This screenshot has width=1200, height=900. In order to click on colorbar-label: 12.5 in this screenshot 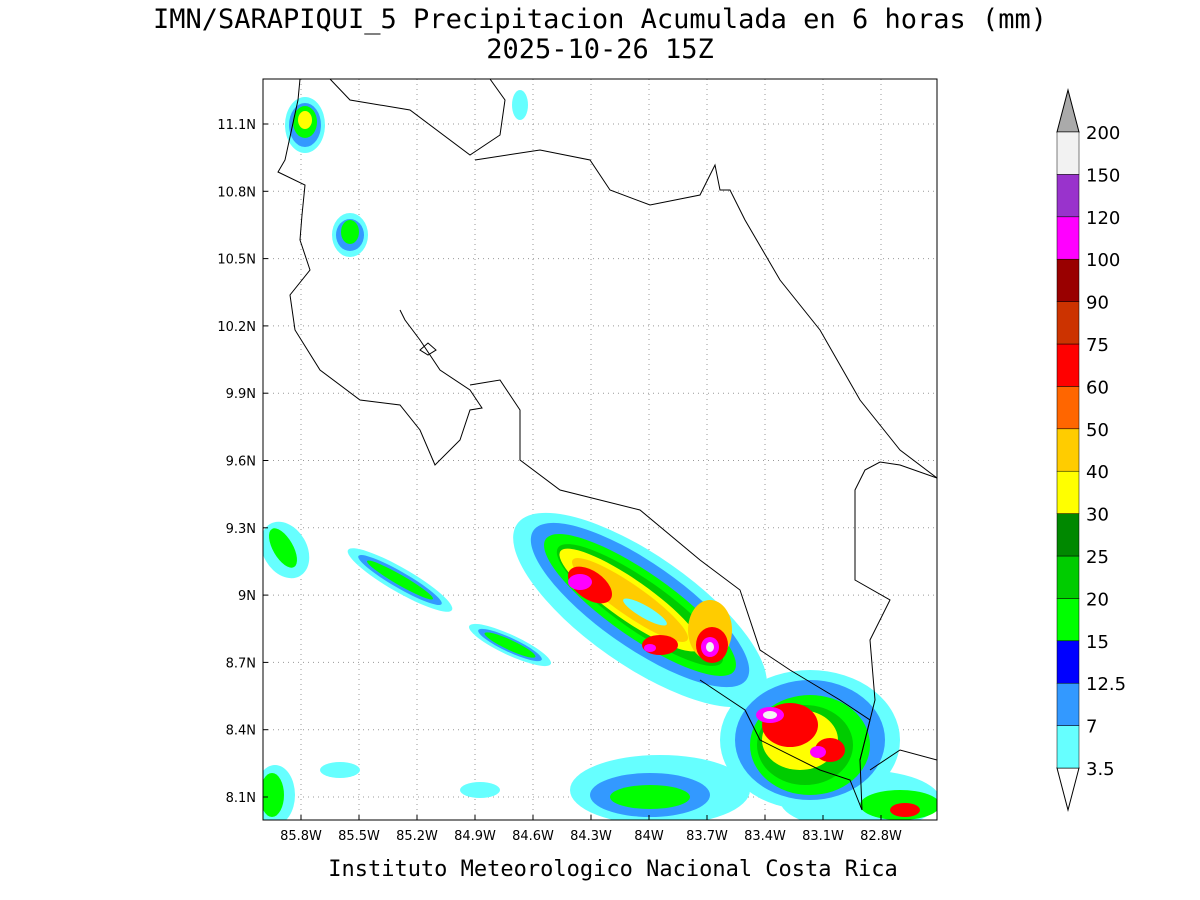, I will do `click(1106, 684)`.